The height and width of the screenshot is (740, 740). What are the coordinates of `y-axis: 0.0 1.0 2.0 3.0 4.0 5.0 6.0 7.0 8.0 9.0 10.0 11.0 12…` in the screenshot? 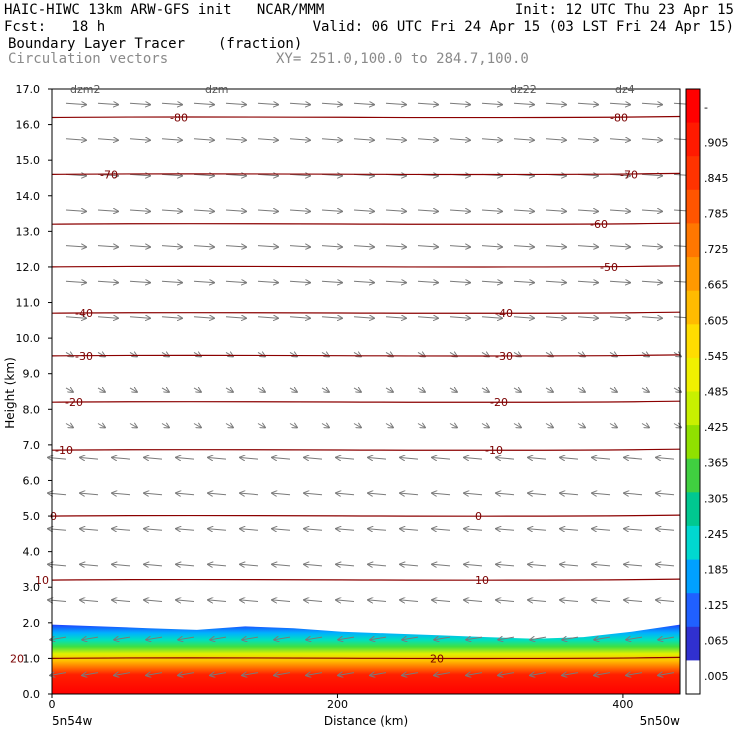 It's located at (34, 392).